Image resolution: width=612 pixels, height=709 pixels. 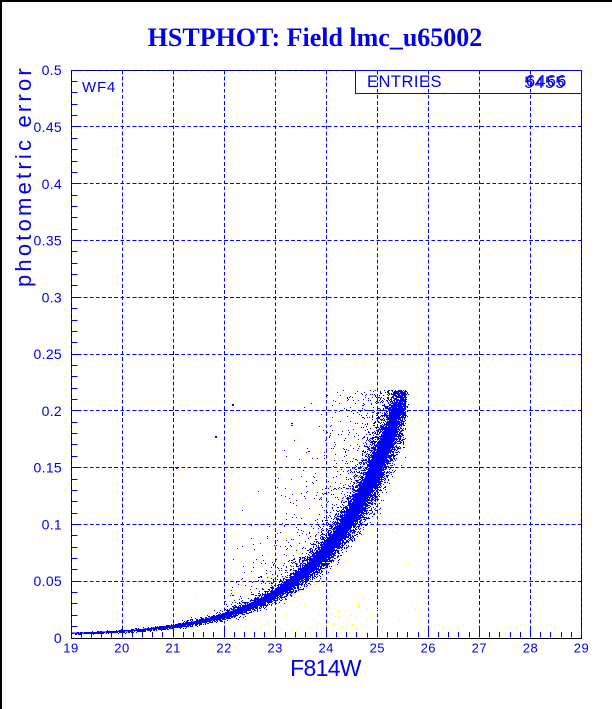 What do you see at coordinates (52, 184) in the screenshot?
I see `svg-text: 0.4` at bounding box center [52, 184].